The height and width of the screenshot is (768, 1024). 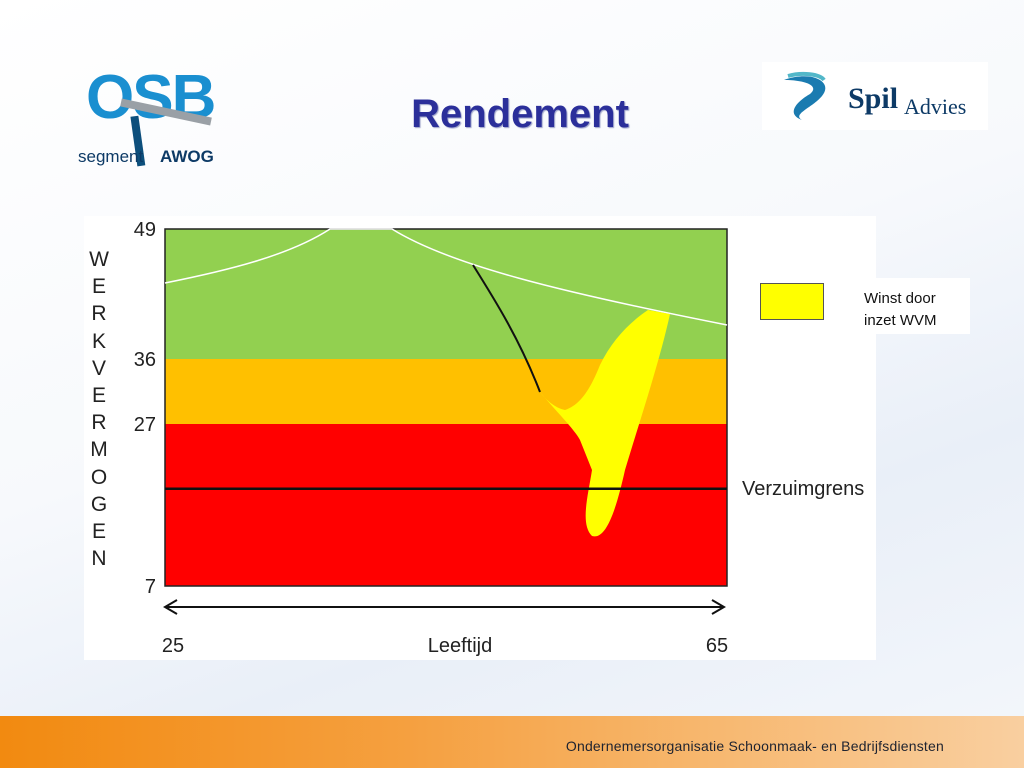 What do you see at coordinates (792, 301) in the screenshot?
I see `legend-swatch` at bounding box center [792, 301].